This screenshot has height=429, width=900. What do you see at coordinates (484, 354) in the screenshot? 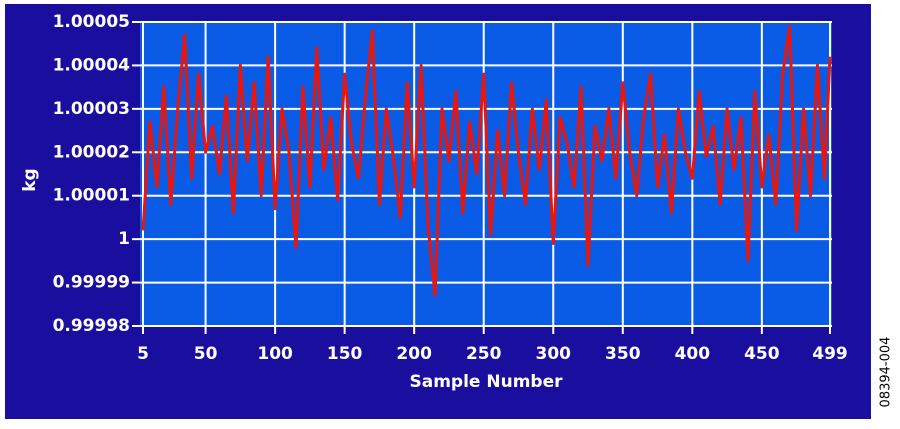
I see `x-tick-label: 250` at bounding box center [484, 354].